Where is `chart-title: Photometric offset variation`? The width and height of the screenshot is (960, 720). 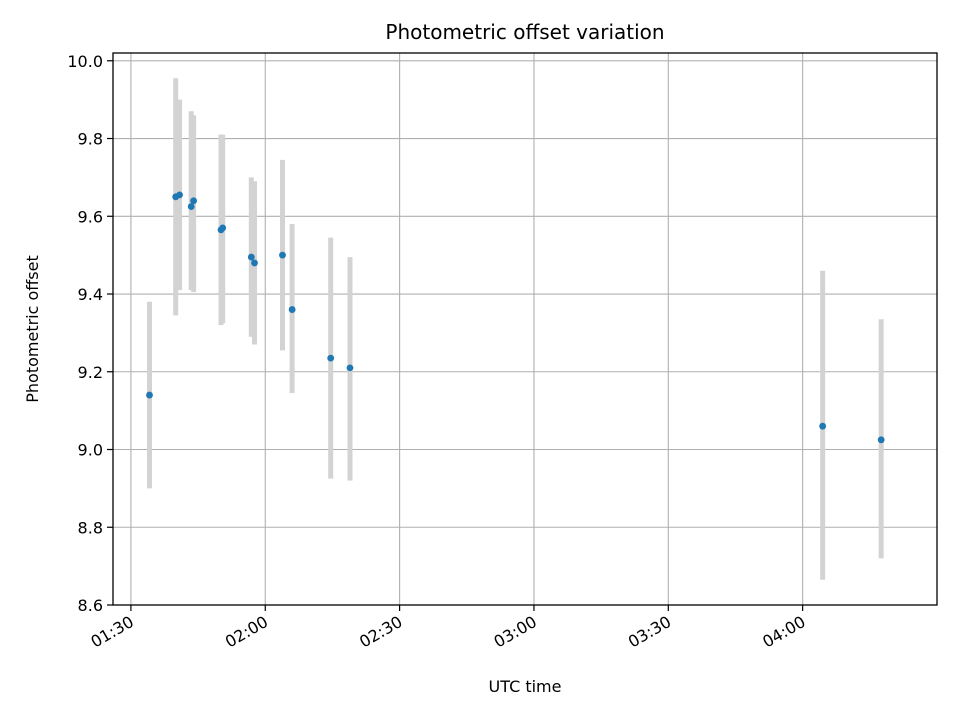 chart-title: Photometric offset variation is located at coordinates (524, 32).